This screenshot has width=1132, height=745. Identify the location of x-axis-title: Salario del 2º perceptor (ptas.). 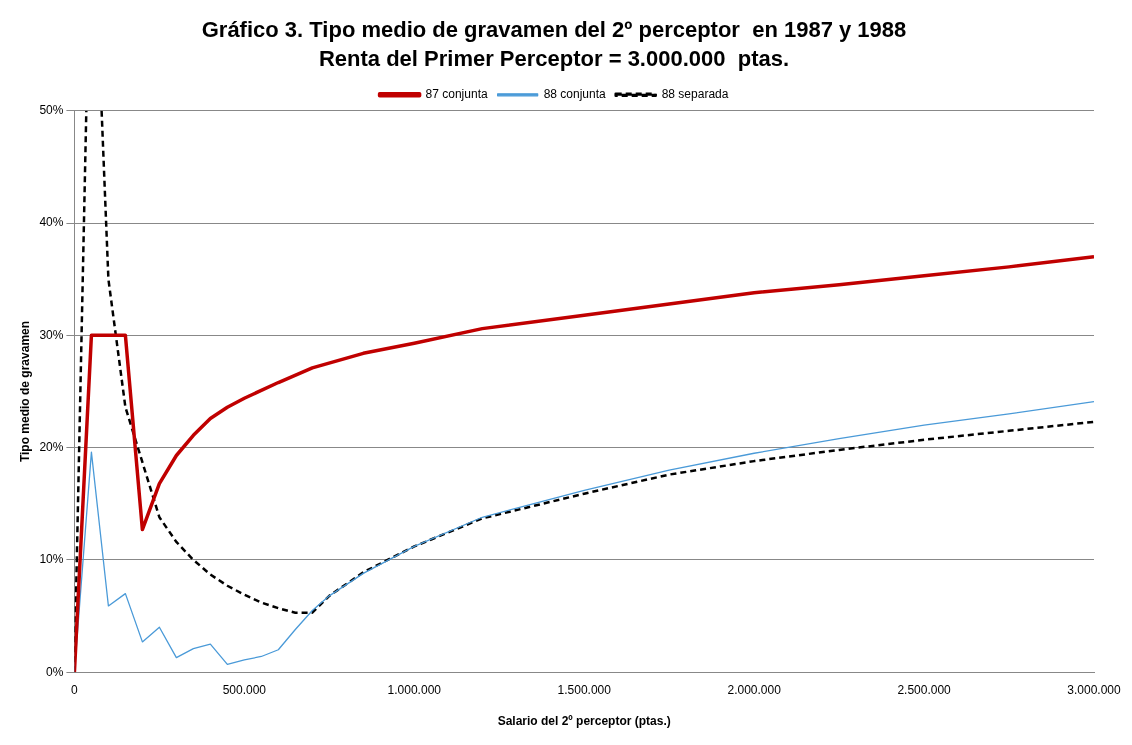
(584, 721).